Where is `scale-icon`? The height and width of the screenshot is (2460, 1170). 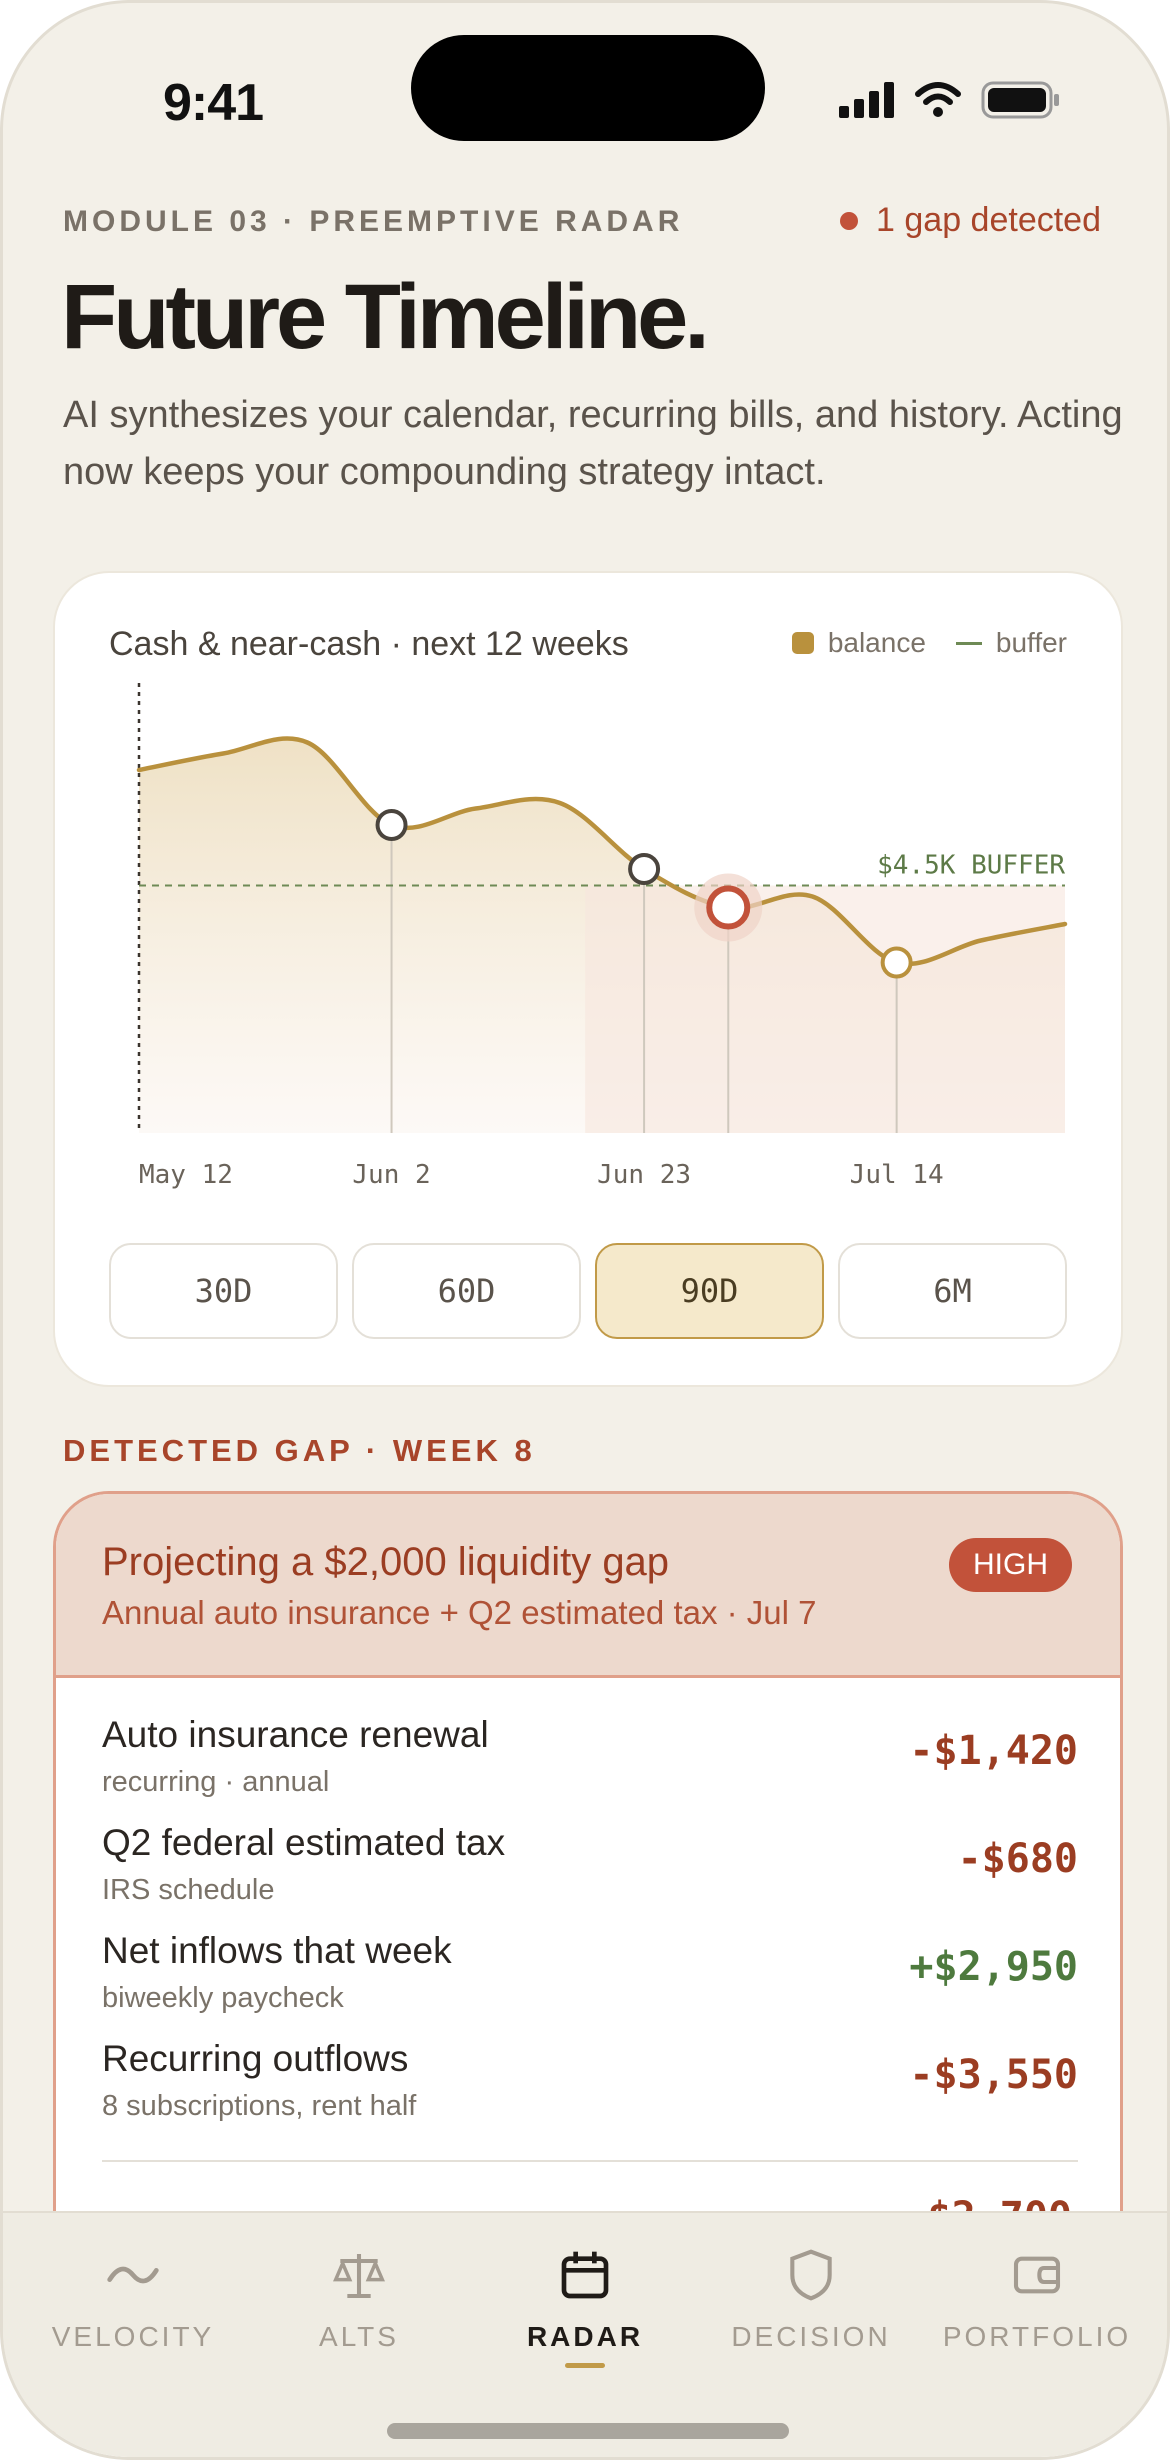 scale-icon is located at coordinates (359, 2276).